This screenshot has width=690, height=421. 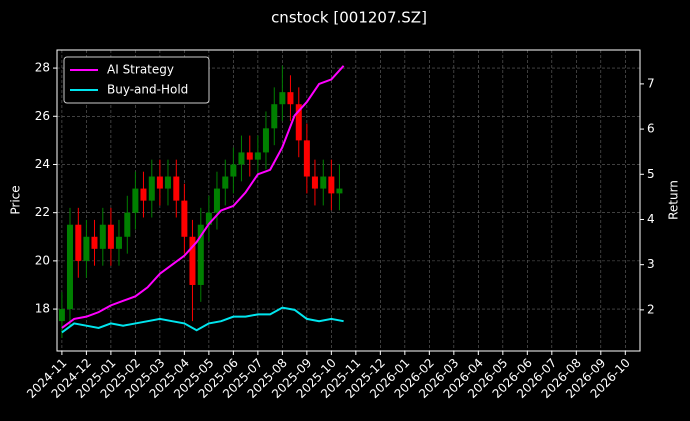 I want to click on y-axis-label: Price, so click(x=16, y=199).